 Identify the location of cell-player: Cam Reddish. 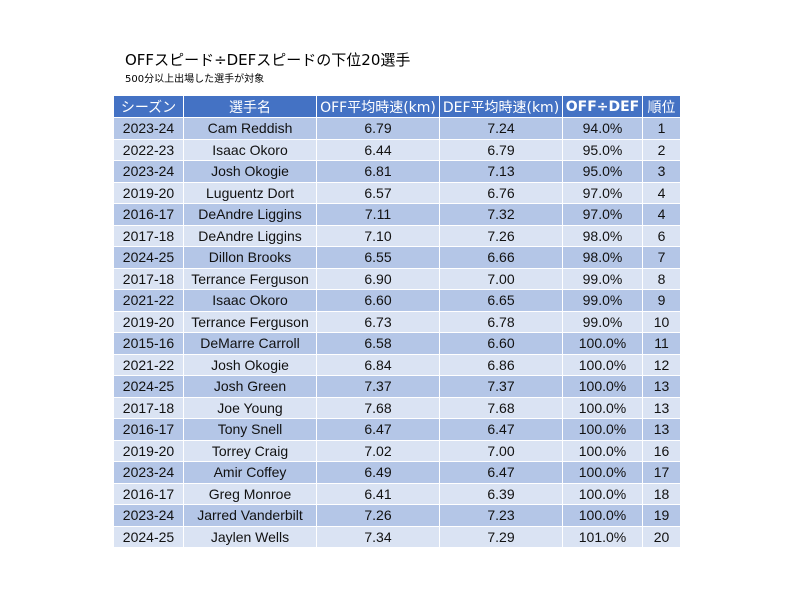
(250, 128).